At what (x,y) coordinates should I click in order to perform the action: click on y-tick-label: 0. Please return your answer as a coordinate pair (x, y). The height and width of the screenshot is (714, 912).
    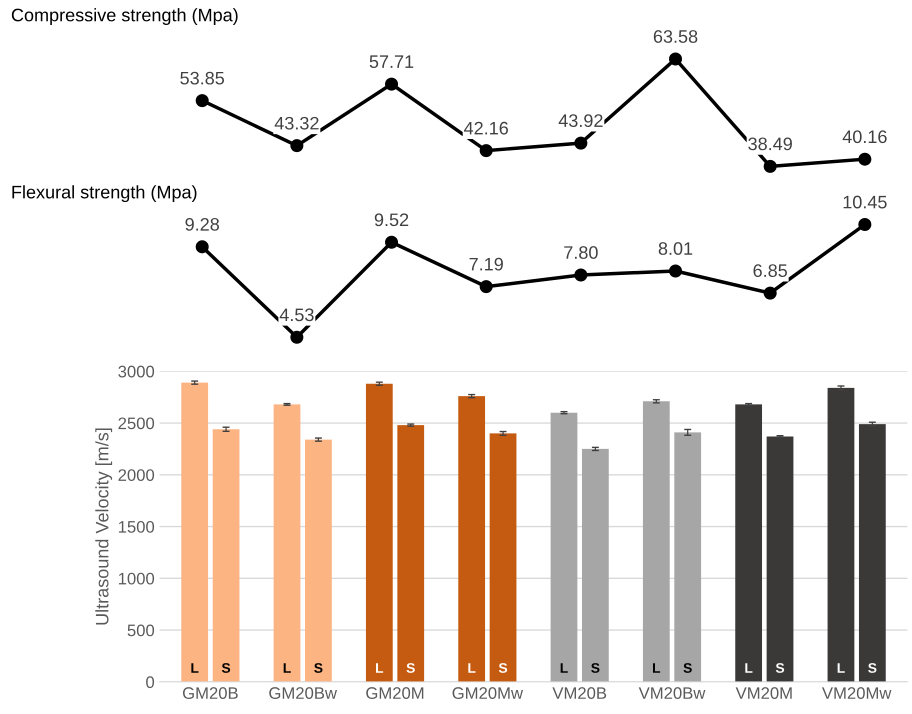
    Looking at the image, I should click on (150, 682).